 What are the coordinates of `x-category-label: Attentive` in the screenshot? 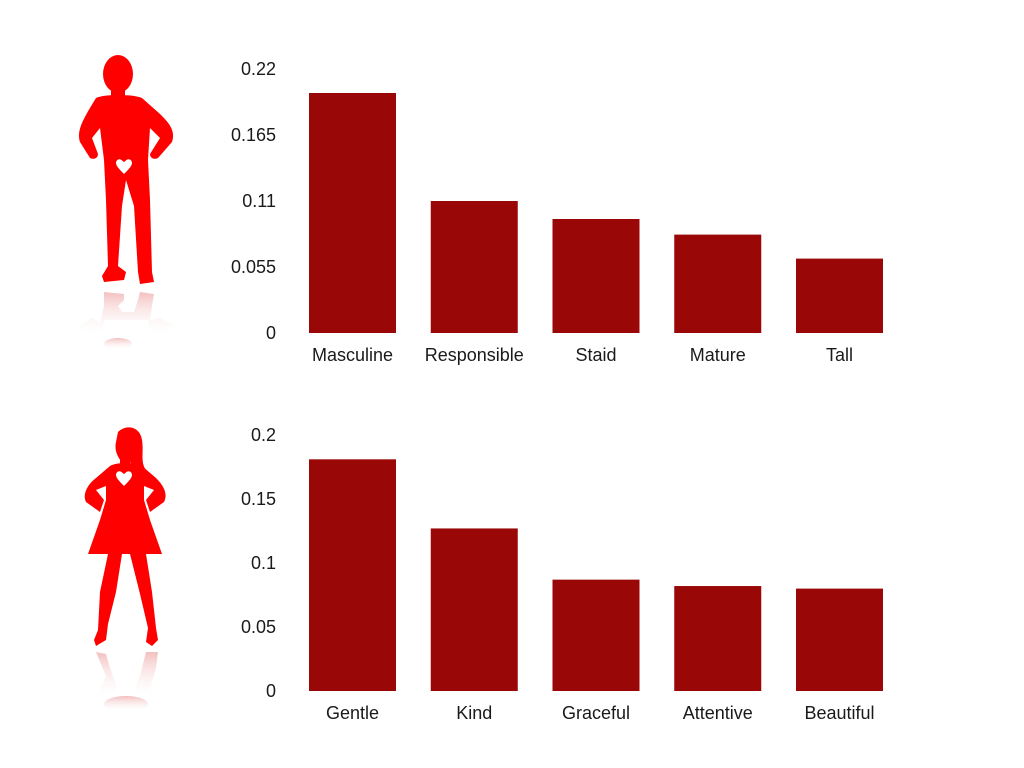 It's located at (718, 713).